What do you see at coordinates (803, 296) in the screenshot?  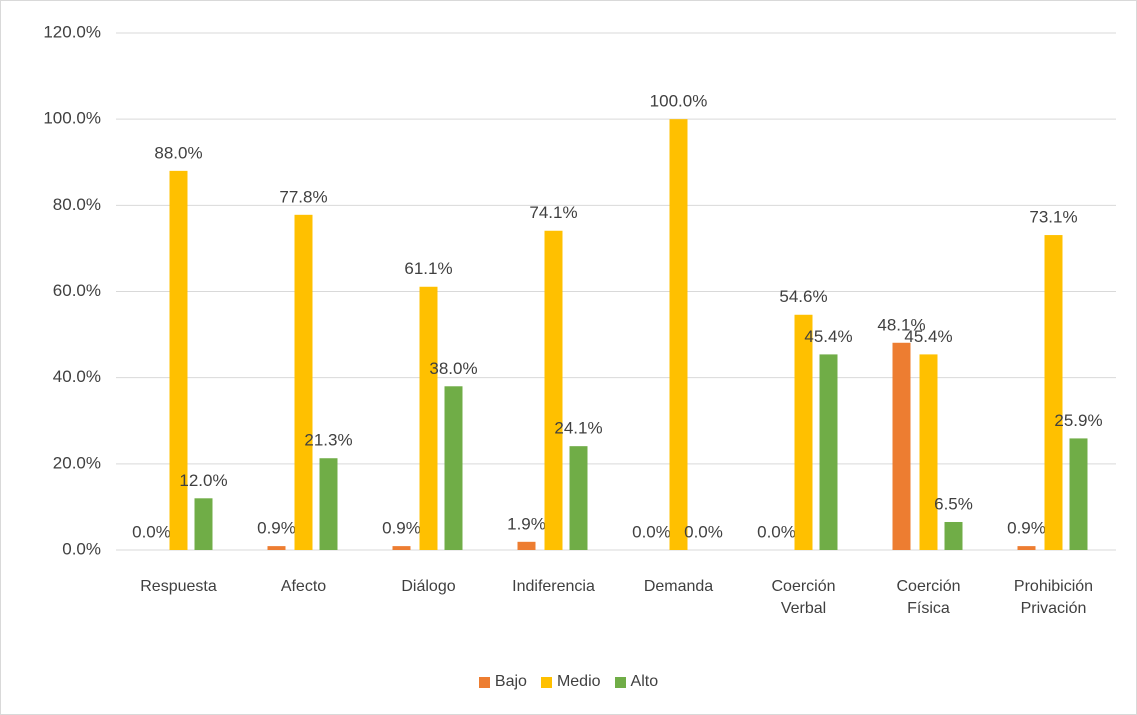 I see `data-label: 54.6%` at bounding box center [803, 296].